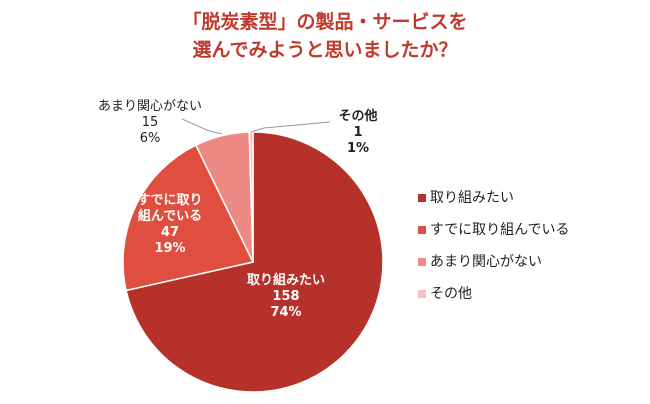  What do you see at coordinates (451, 294) in the screenshot?
I see `legend-label-4: その他` at bounding box center [451, 294].